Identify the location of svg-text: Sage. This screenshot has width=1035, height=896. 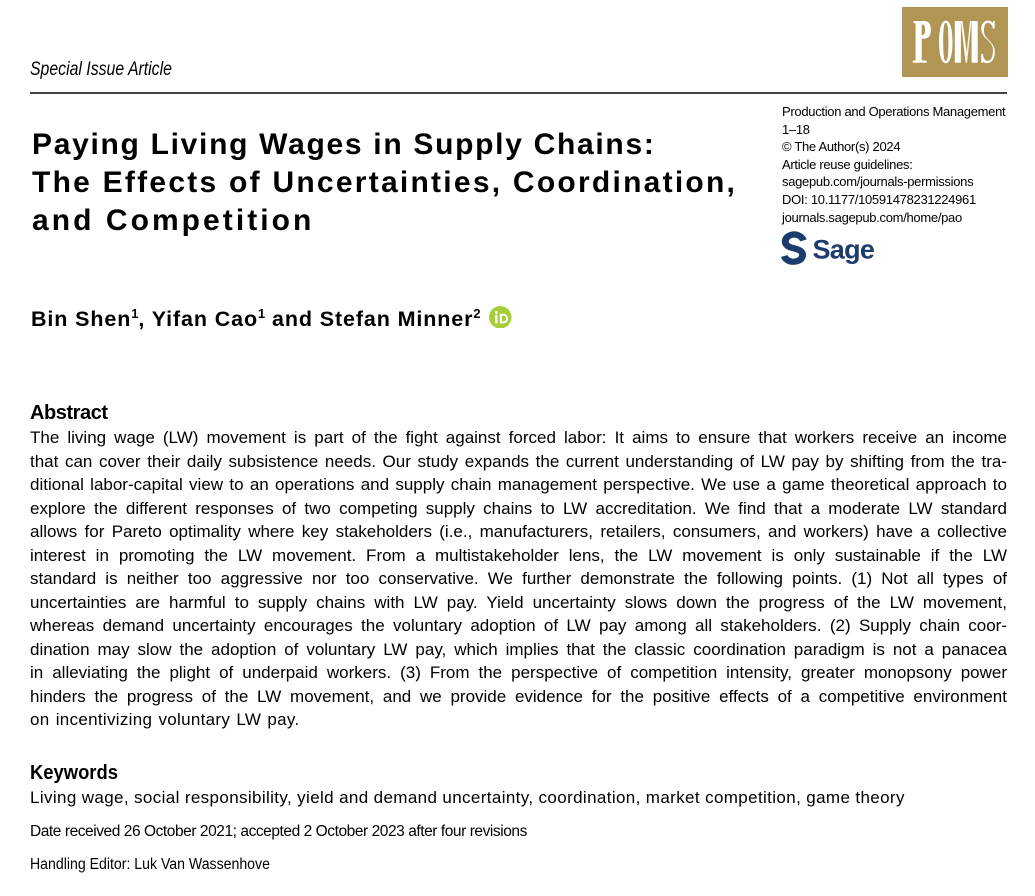
(844, 250).